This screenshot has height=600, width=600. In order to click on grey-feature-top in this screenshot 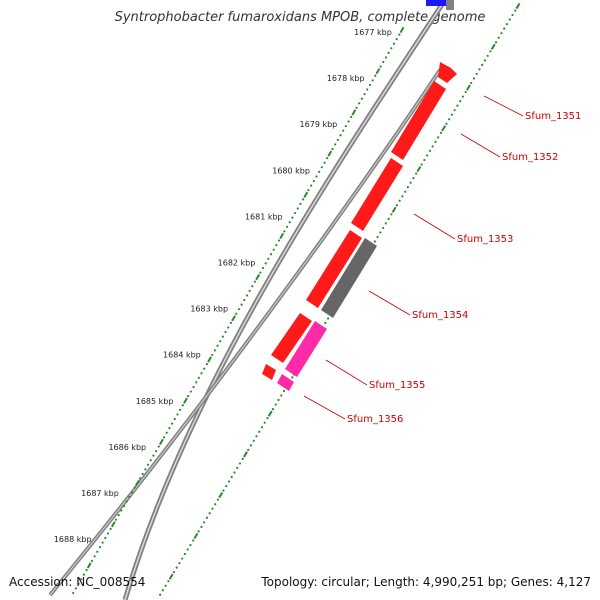, I will do `click(450, 5)`.